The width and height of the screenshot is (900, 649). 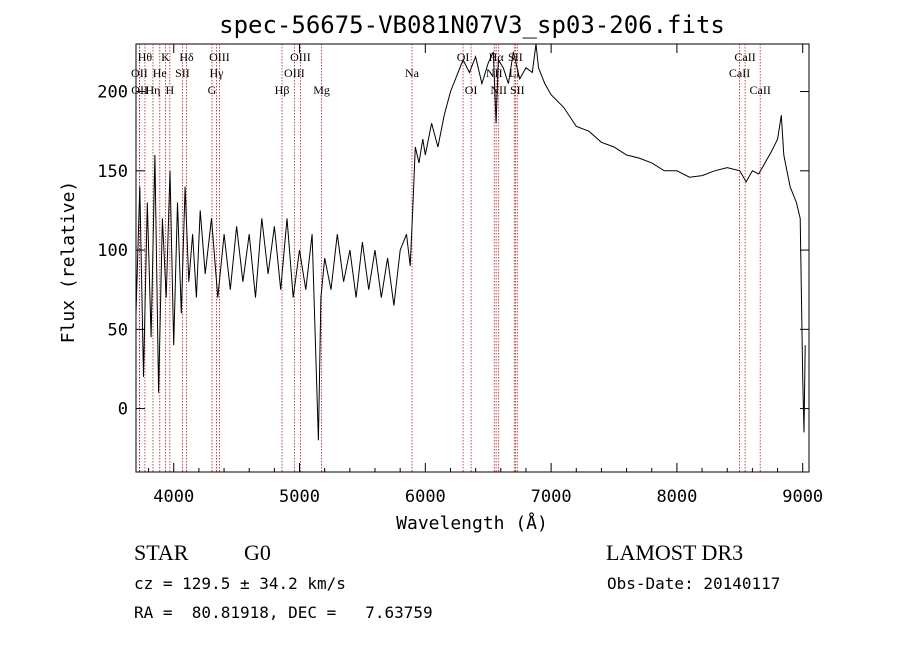 What do you see at coordinates (282, 90) in the screenshot?
I see `spectral-line-label: Hβ` at bounding box center [282, 90].